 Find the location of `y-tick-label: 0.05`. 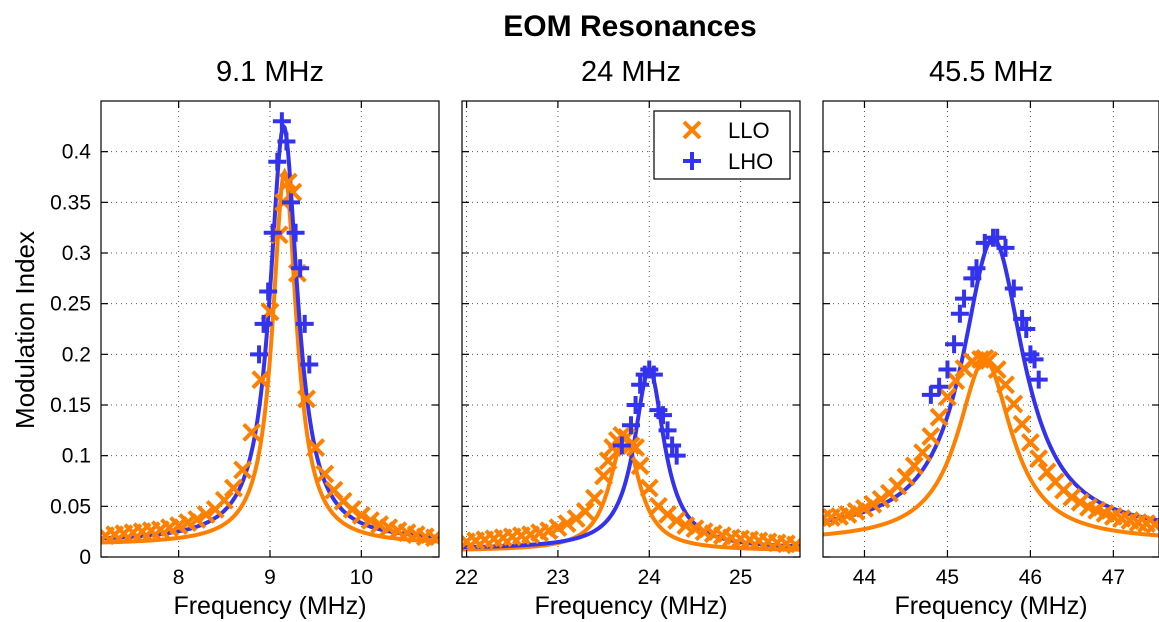

y-tick-label: 0.05 is located at coordinates (70, 506).